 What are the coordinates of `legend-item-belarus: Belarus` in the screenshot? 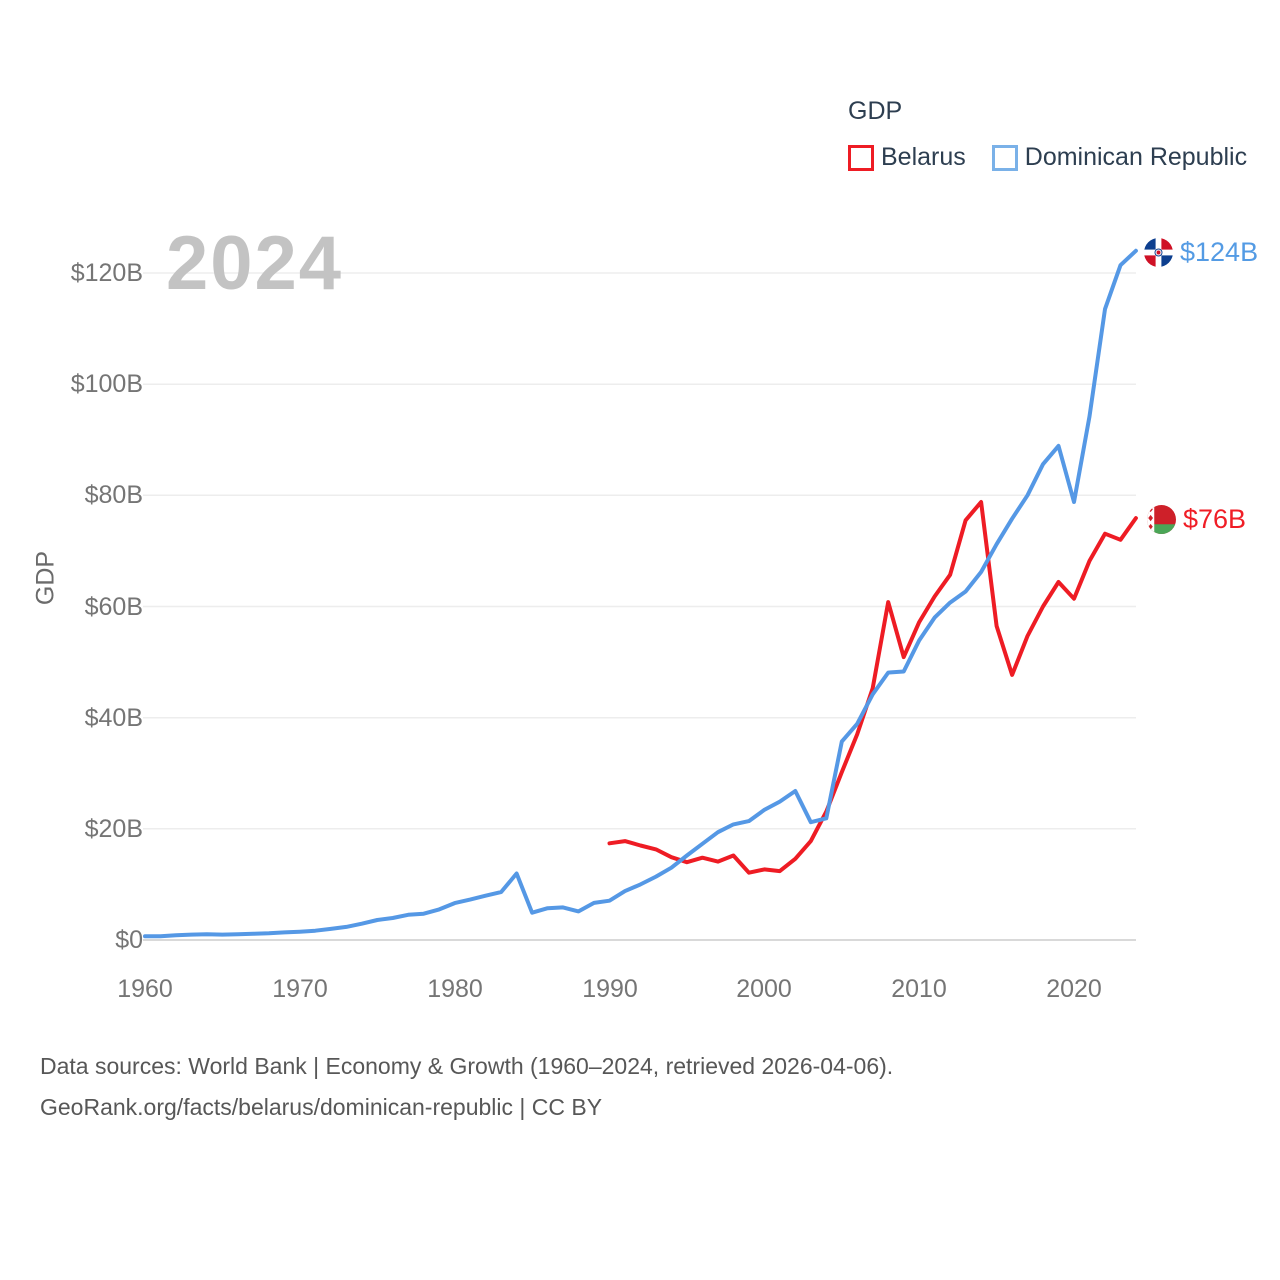 It's located at (907, 157).